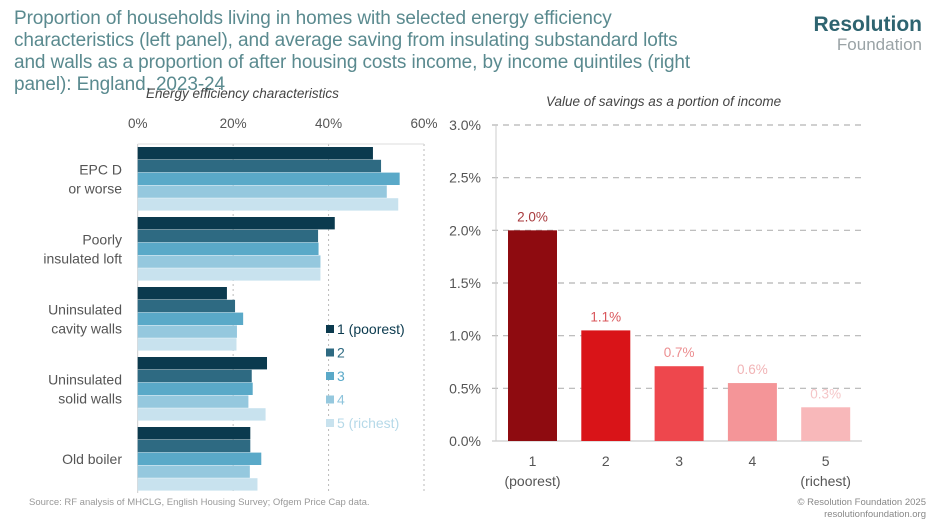  What do you see at coordinates (664, 101) in the screenshot?
I see `right-panel-title: Value of savings as a portion of income` at bounding box center [664, 101].